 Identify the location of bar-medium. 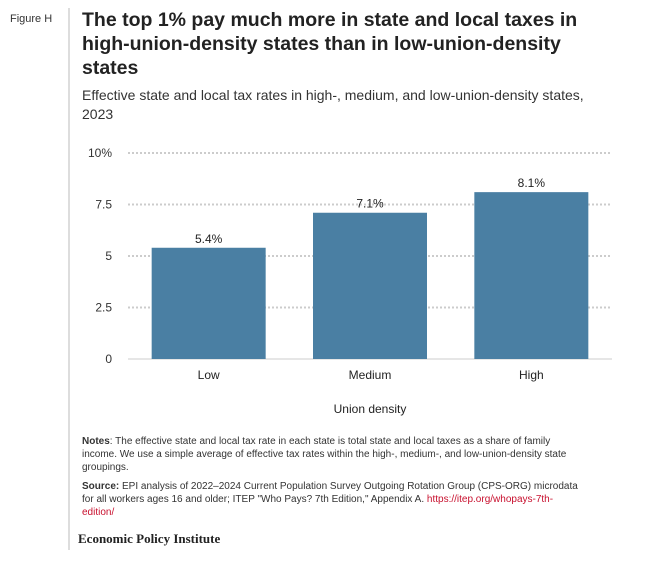
(370, 285).